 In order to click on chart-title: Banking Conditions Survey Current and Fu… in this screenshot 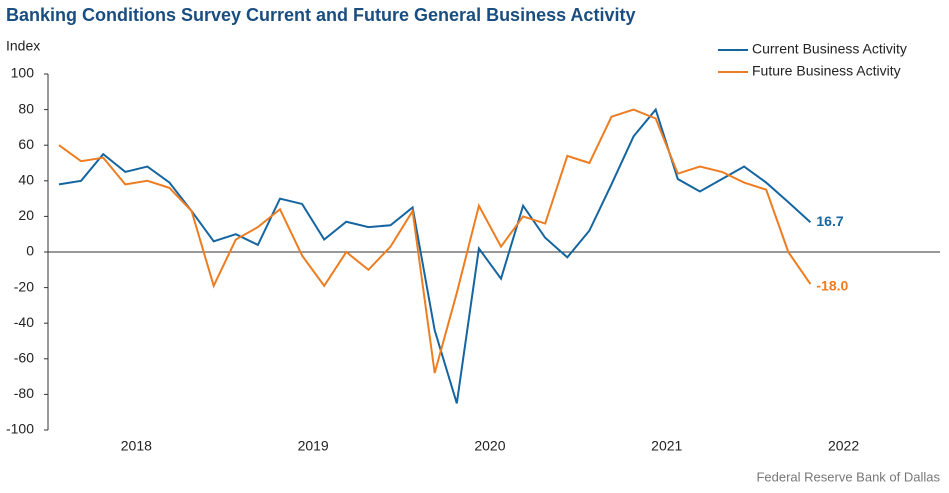, I will do `click(320, 15)`.